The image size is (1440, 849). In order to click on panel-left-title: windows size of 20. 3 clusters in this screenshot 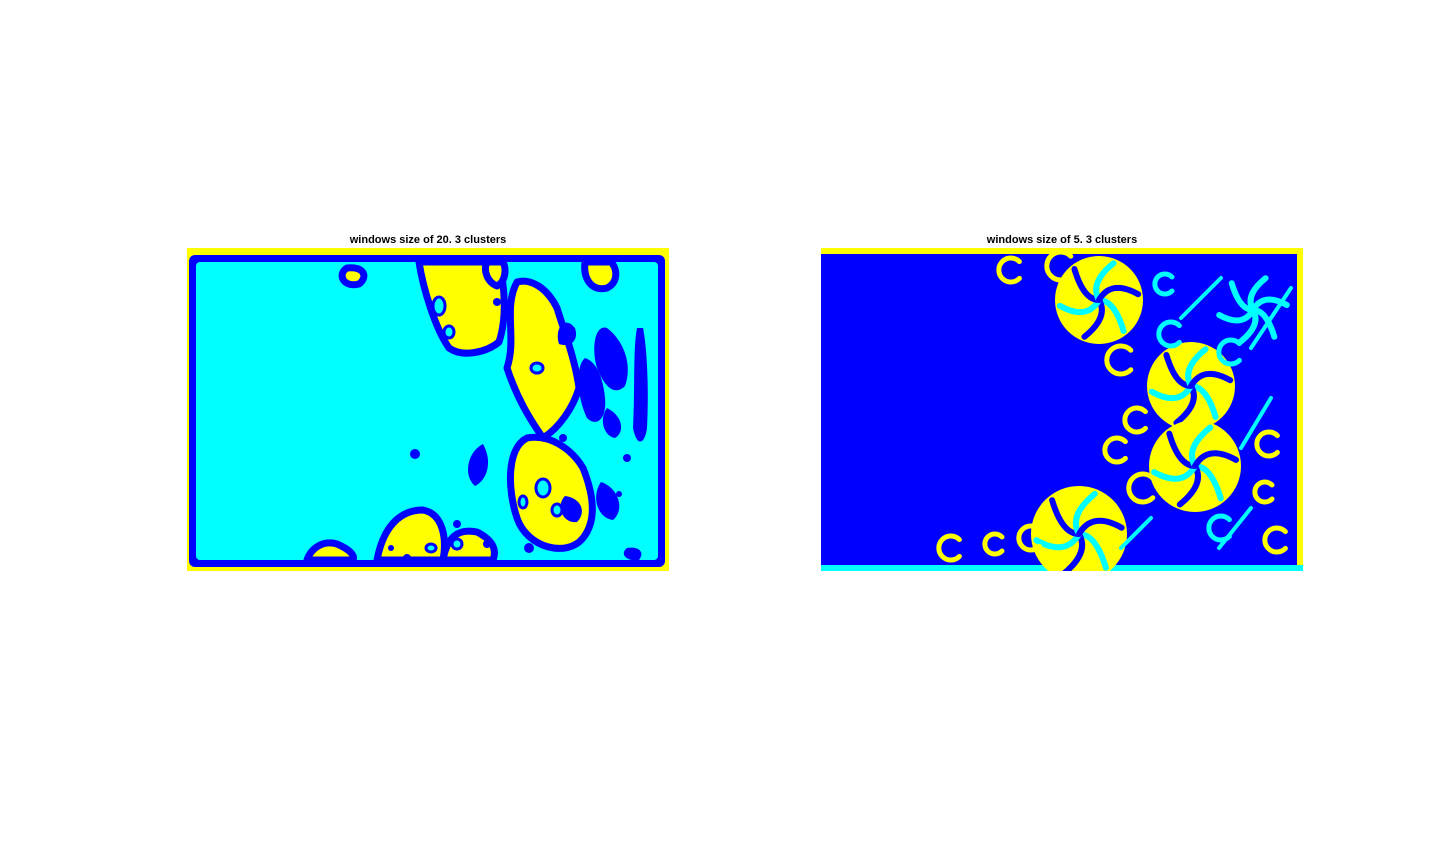, I will do `click(428, 240)`.